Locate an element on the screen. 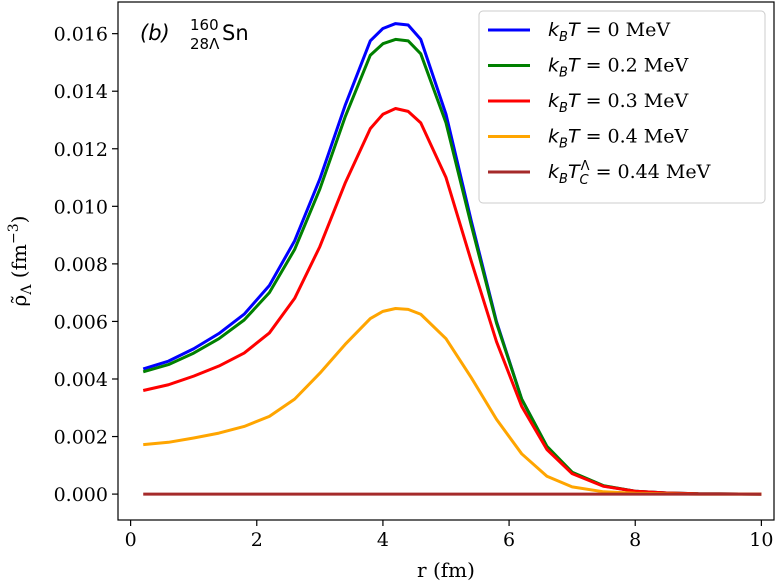 This screenshot has width=777, height=583. legend-label-0: kBT = 0 MeV is located at coordinates (609, 32).